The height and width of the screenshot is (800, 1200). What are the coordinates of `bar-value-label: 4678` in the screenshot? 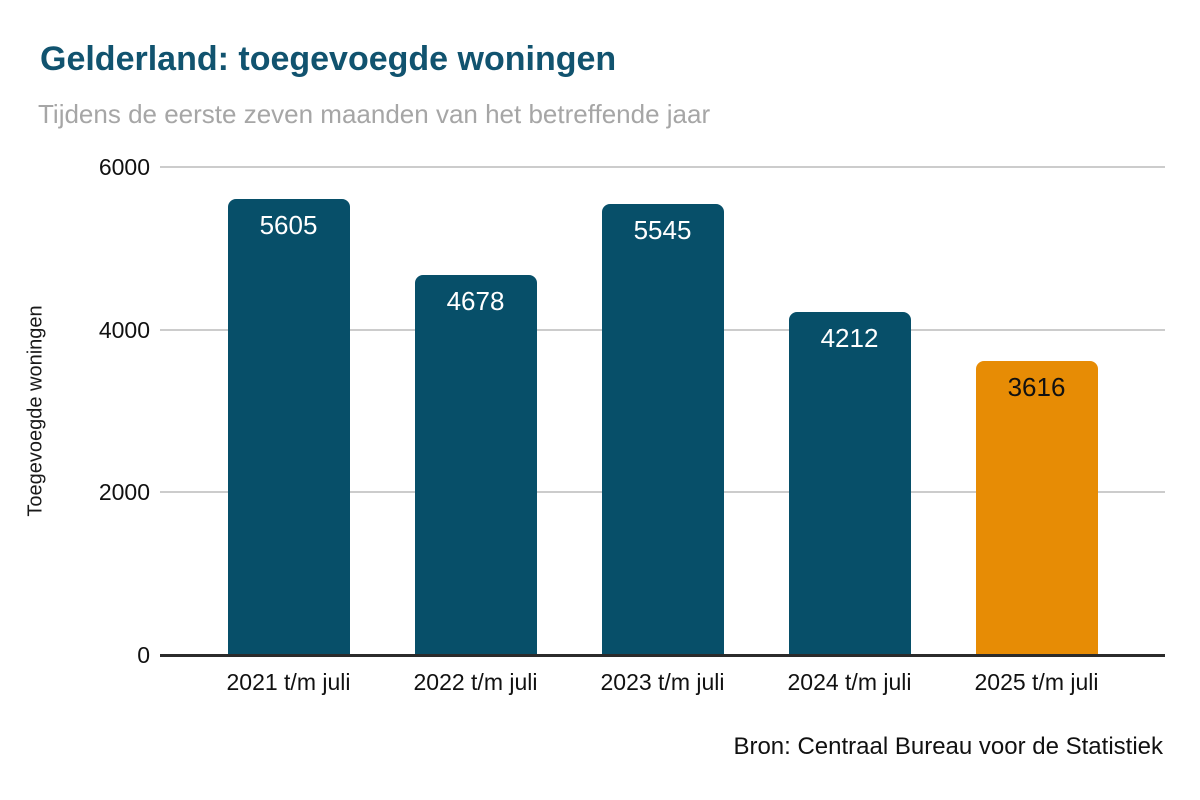 It's located at (475, 300).